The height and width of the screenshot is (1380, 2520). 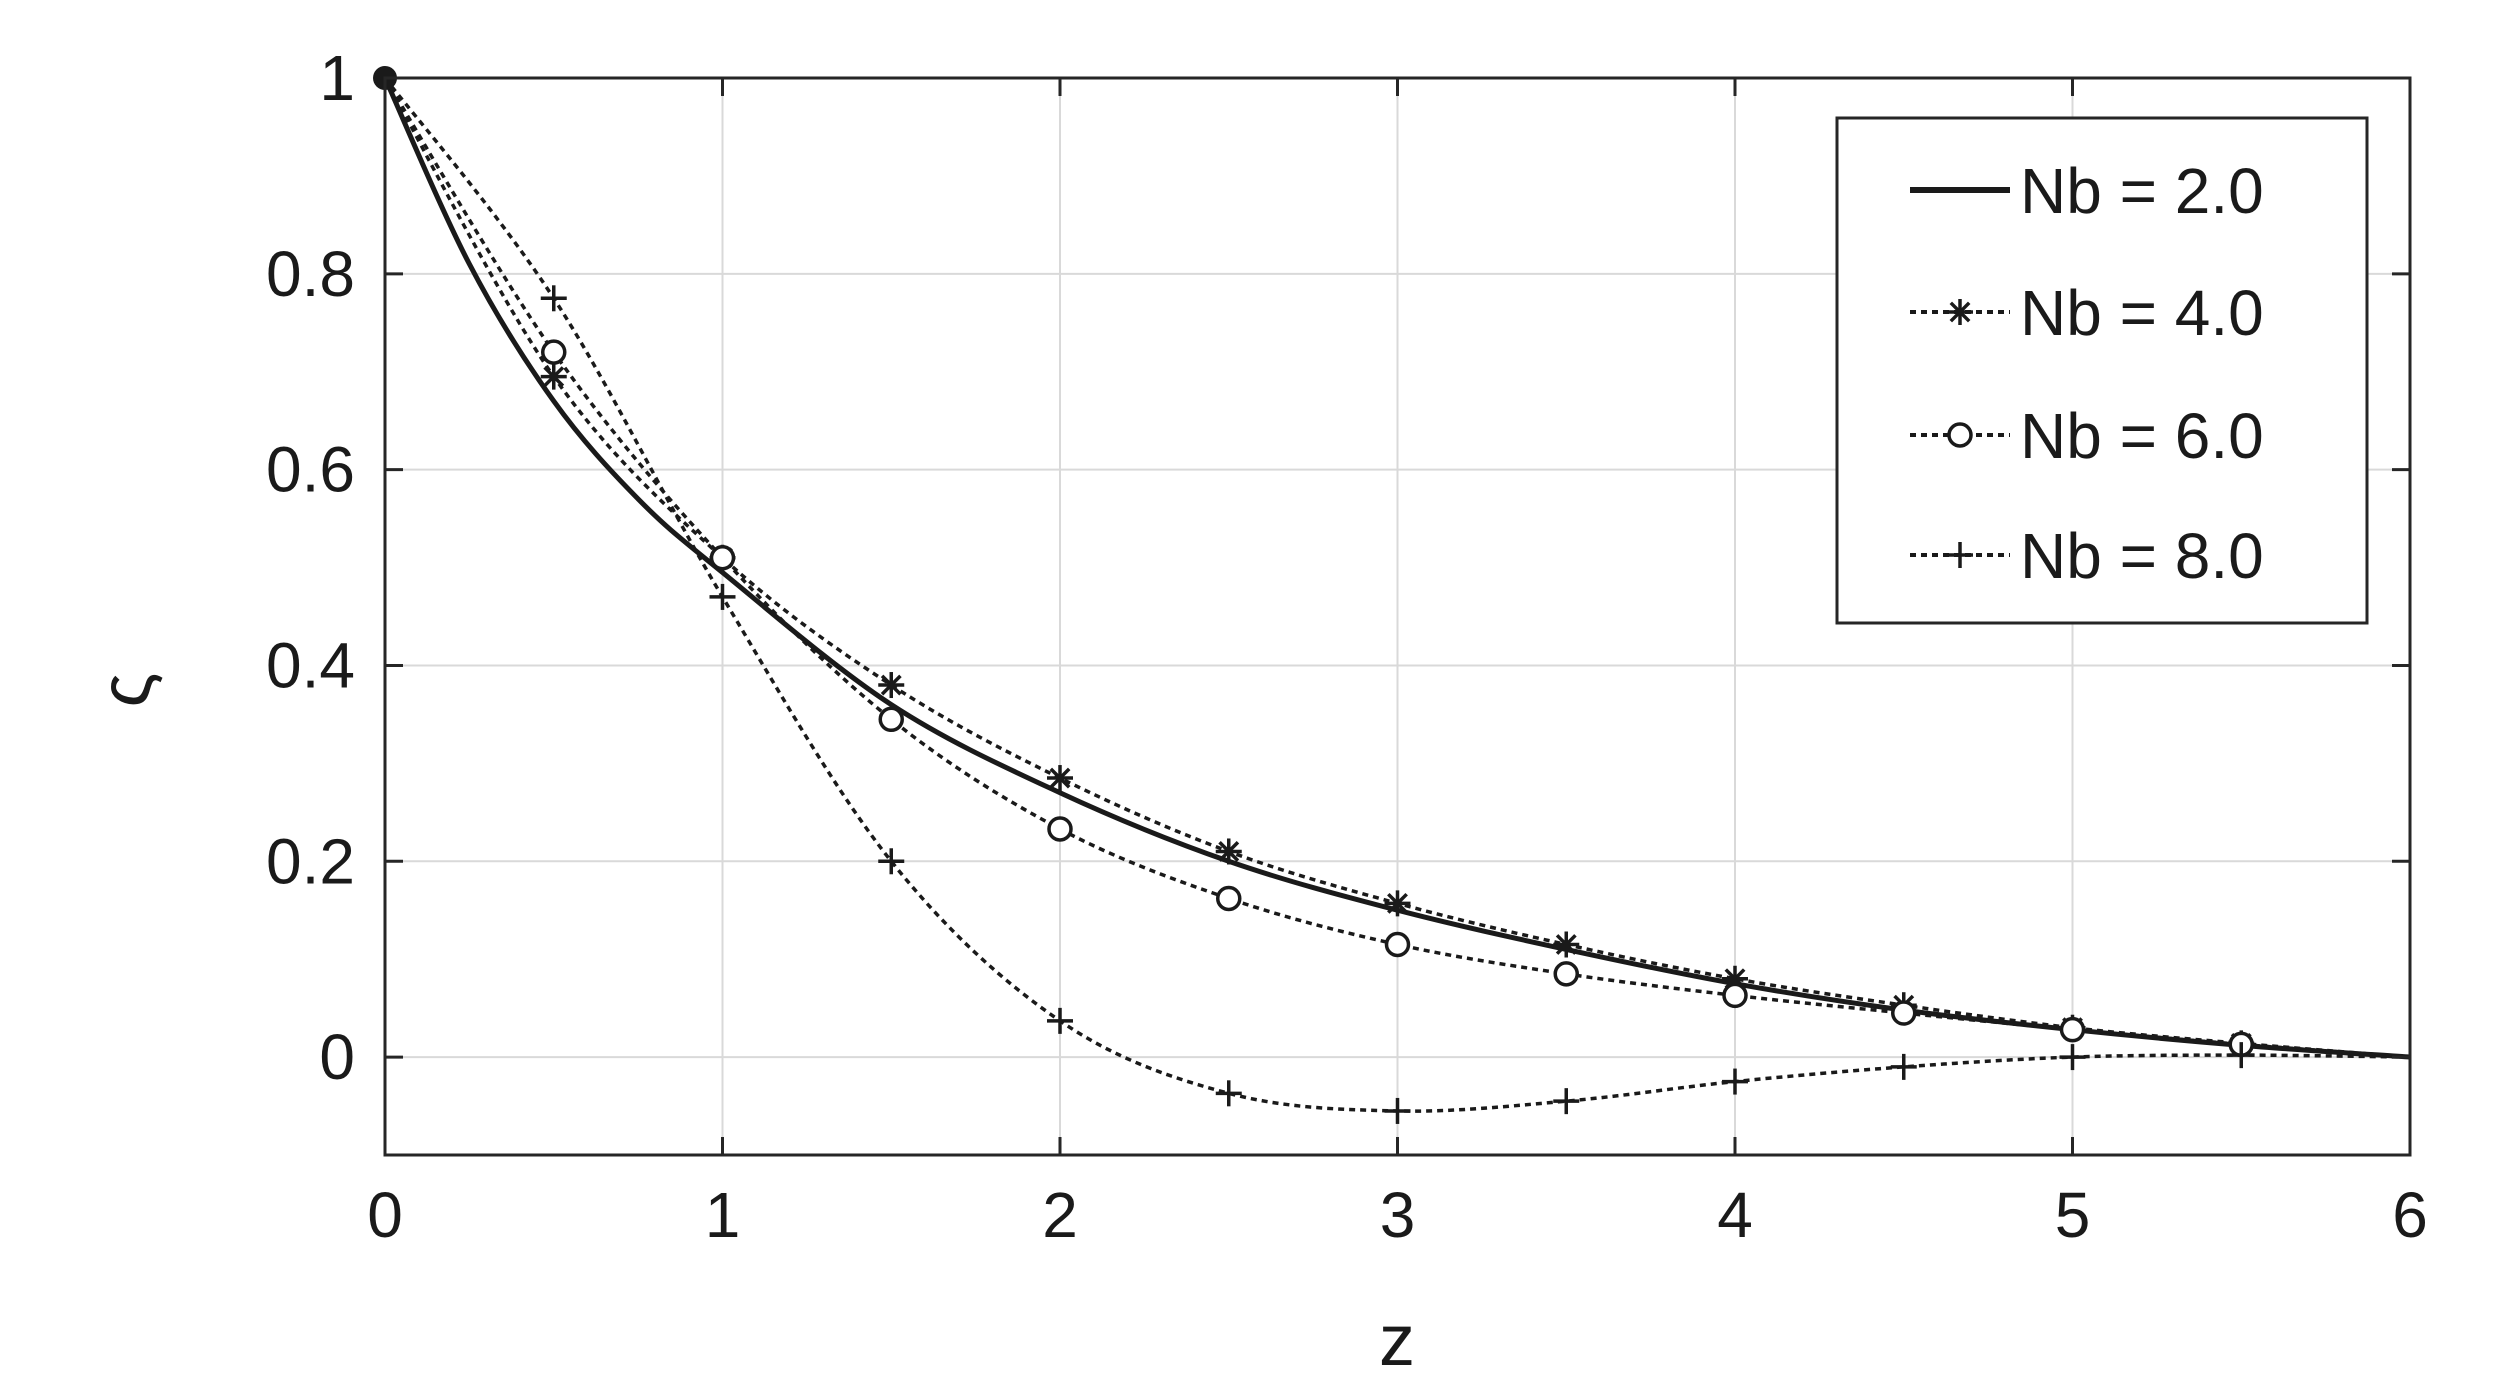 What do you see at coordinates (723, 1215) in the screenshot?
I see `x-tick-label: 1` at bounding box center [723, 1215].